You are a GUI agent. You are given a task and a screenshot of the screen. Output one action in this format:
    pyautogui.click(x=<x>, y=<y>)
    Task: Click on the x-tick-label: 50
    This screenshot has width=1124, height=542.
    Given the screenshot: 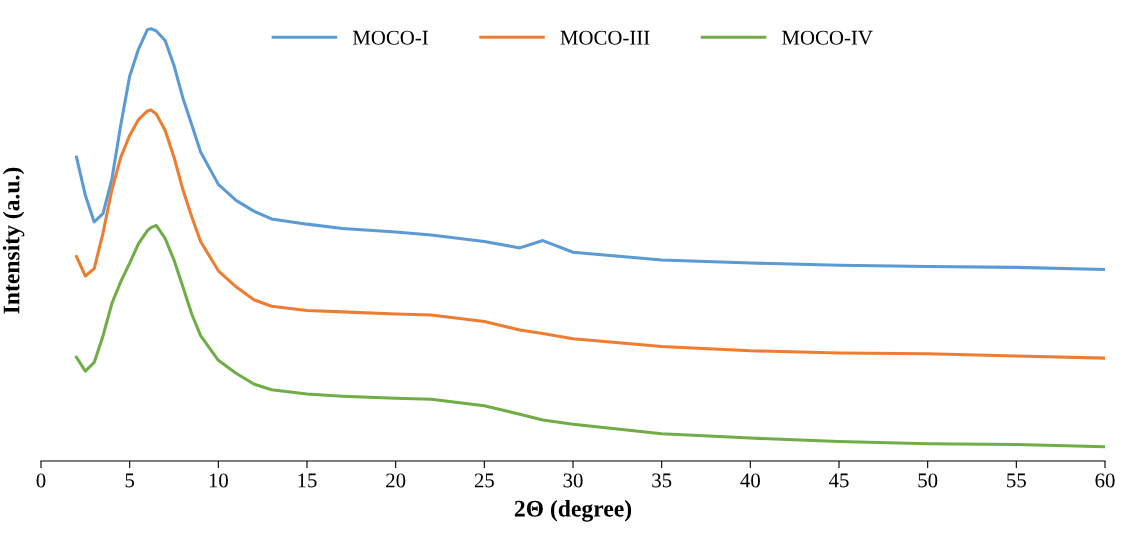 What is the action you would take?
    pyautogui.click(x=928, y=480)
    